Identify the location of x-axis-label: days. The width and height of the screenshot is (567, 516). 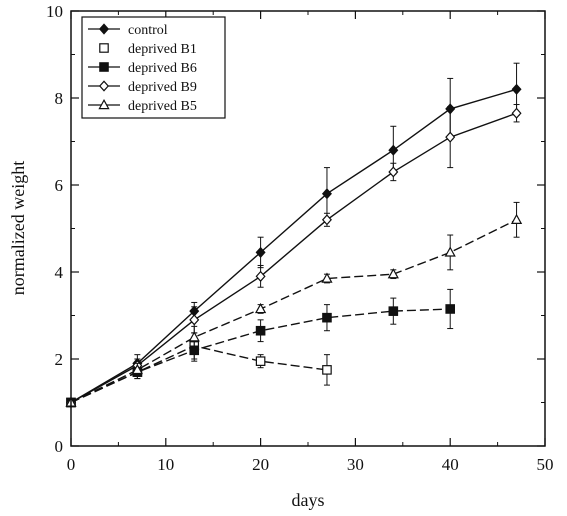
(308, 500).